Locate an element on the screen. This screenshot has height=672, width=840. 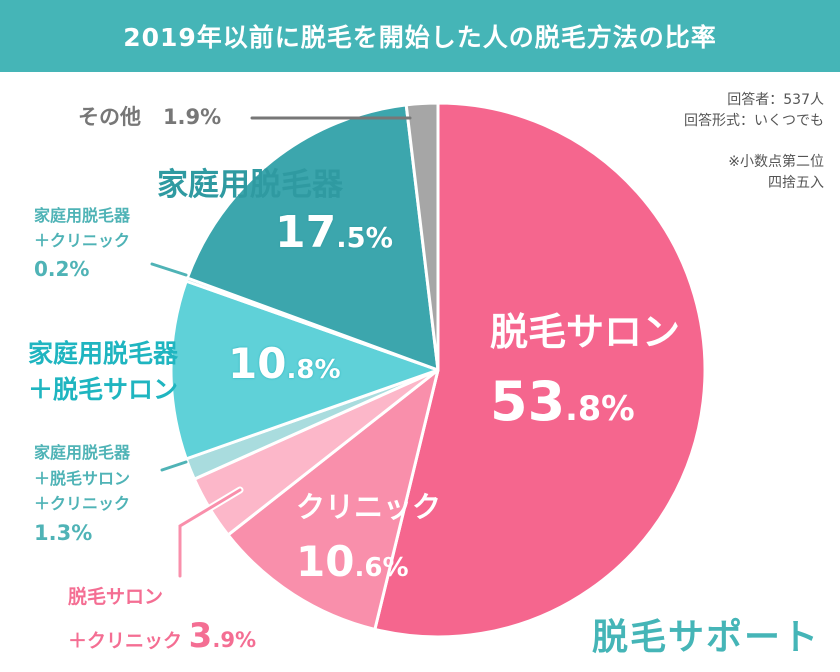
label-salon: 脱毛サロン 53.8% is located at coordinates (585, 373).